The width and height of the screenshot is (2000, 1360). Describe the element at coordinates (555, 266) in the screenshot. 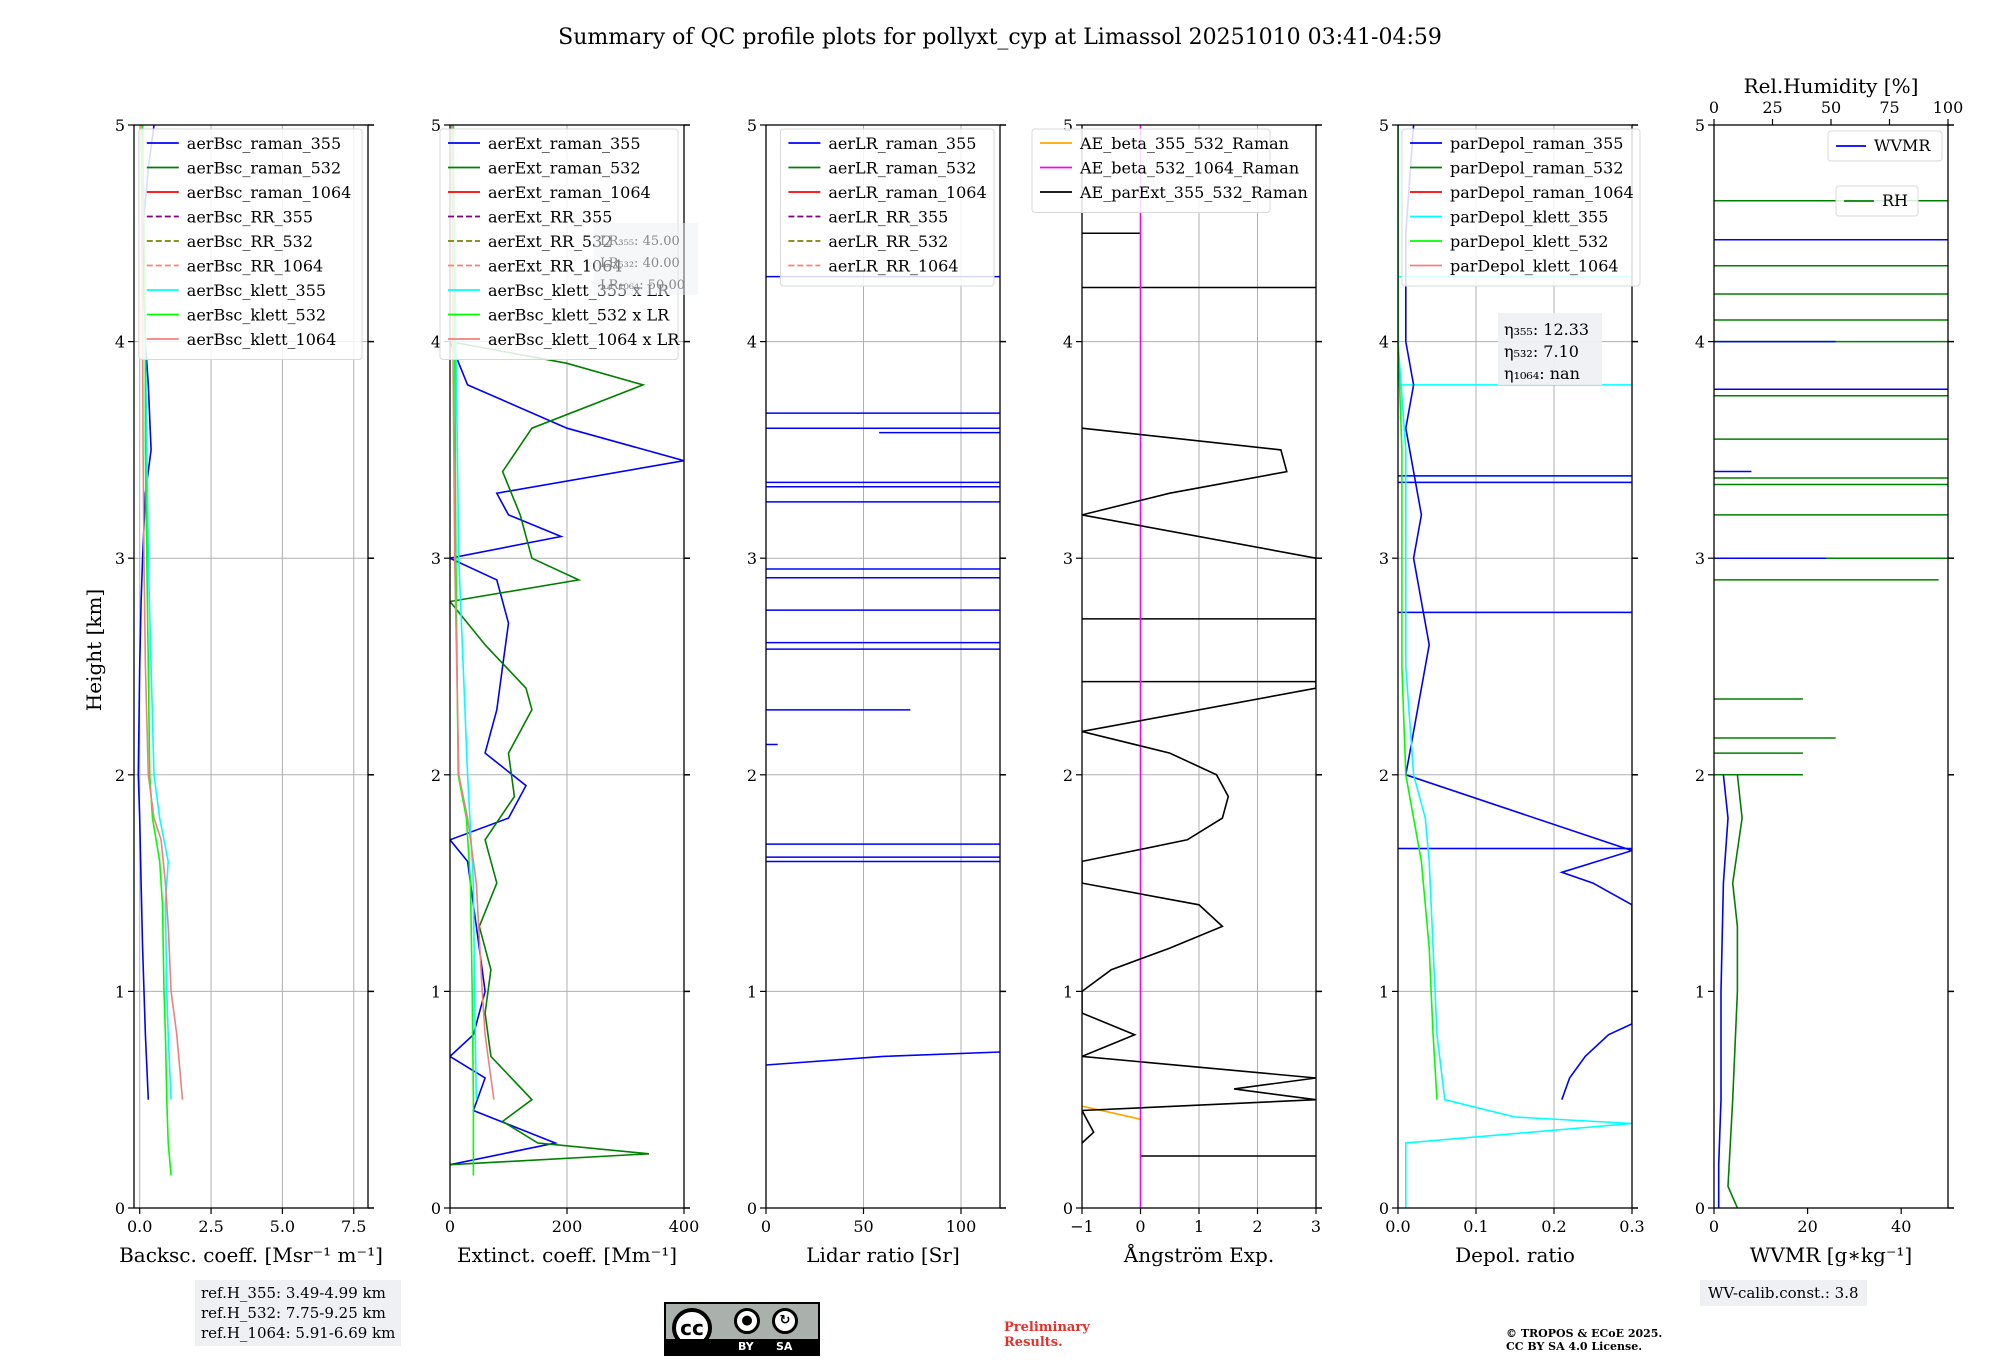

I see `legend-label: aerExt_RR_1064` at that location.